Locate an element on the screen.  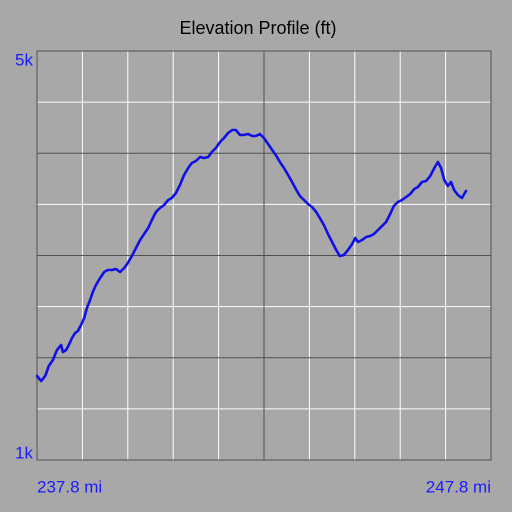
chart-title: Elevation Profile (ft) is located at coordinates (257, 28).